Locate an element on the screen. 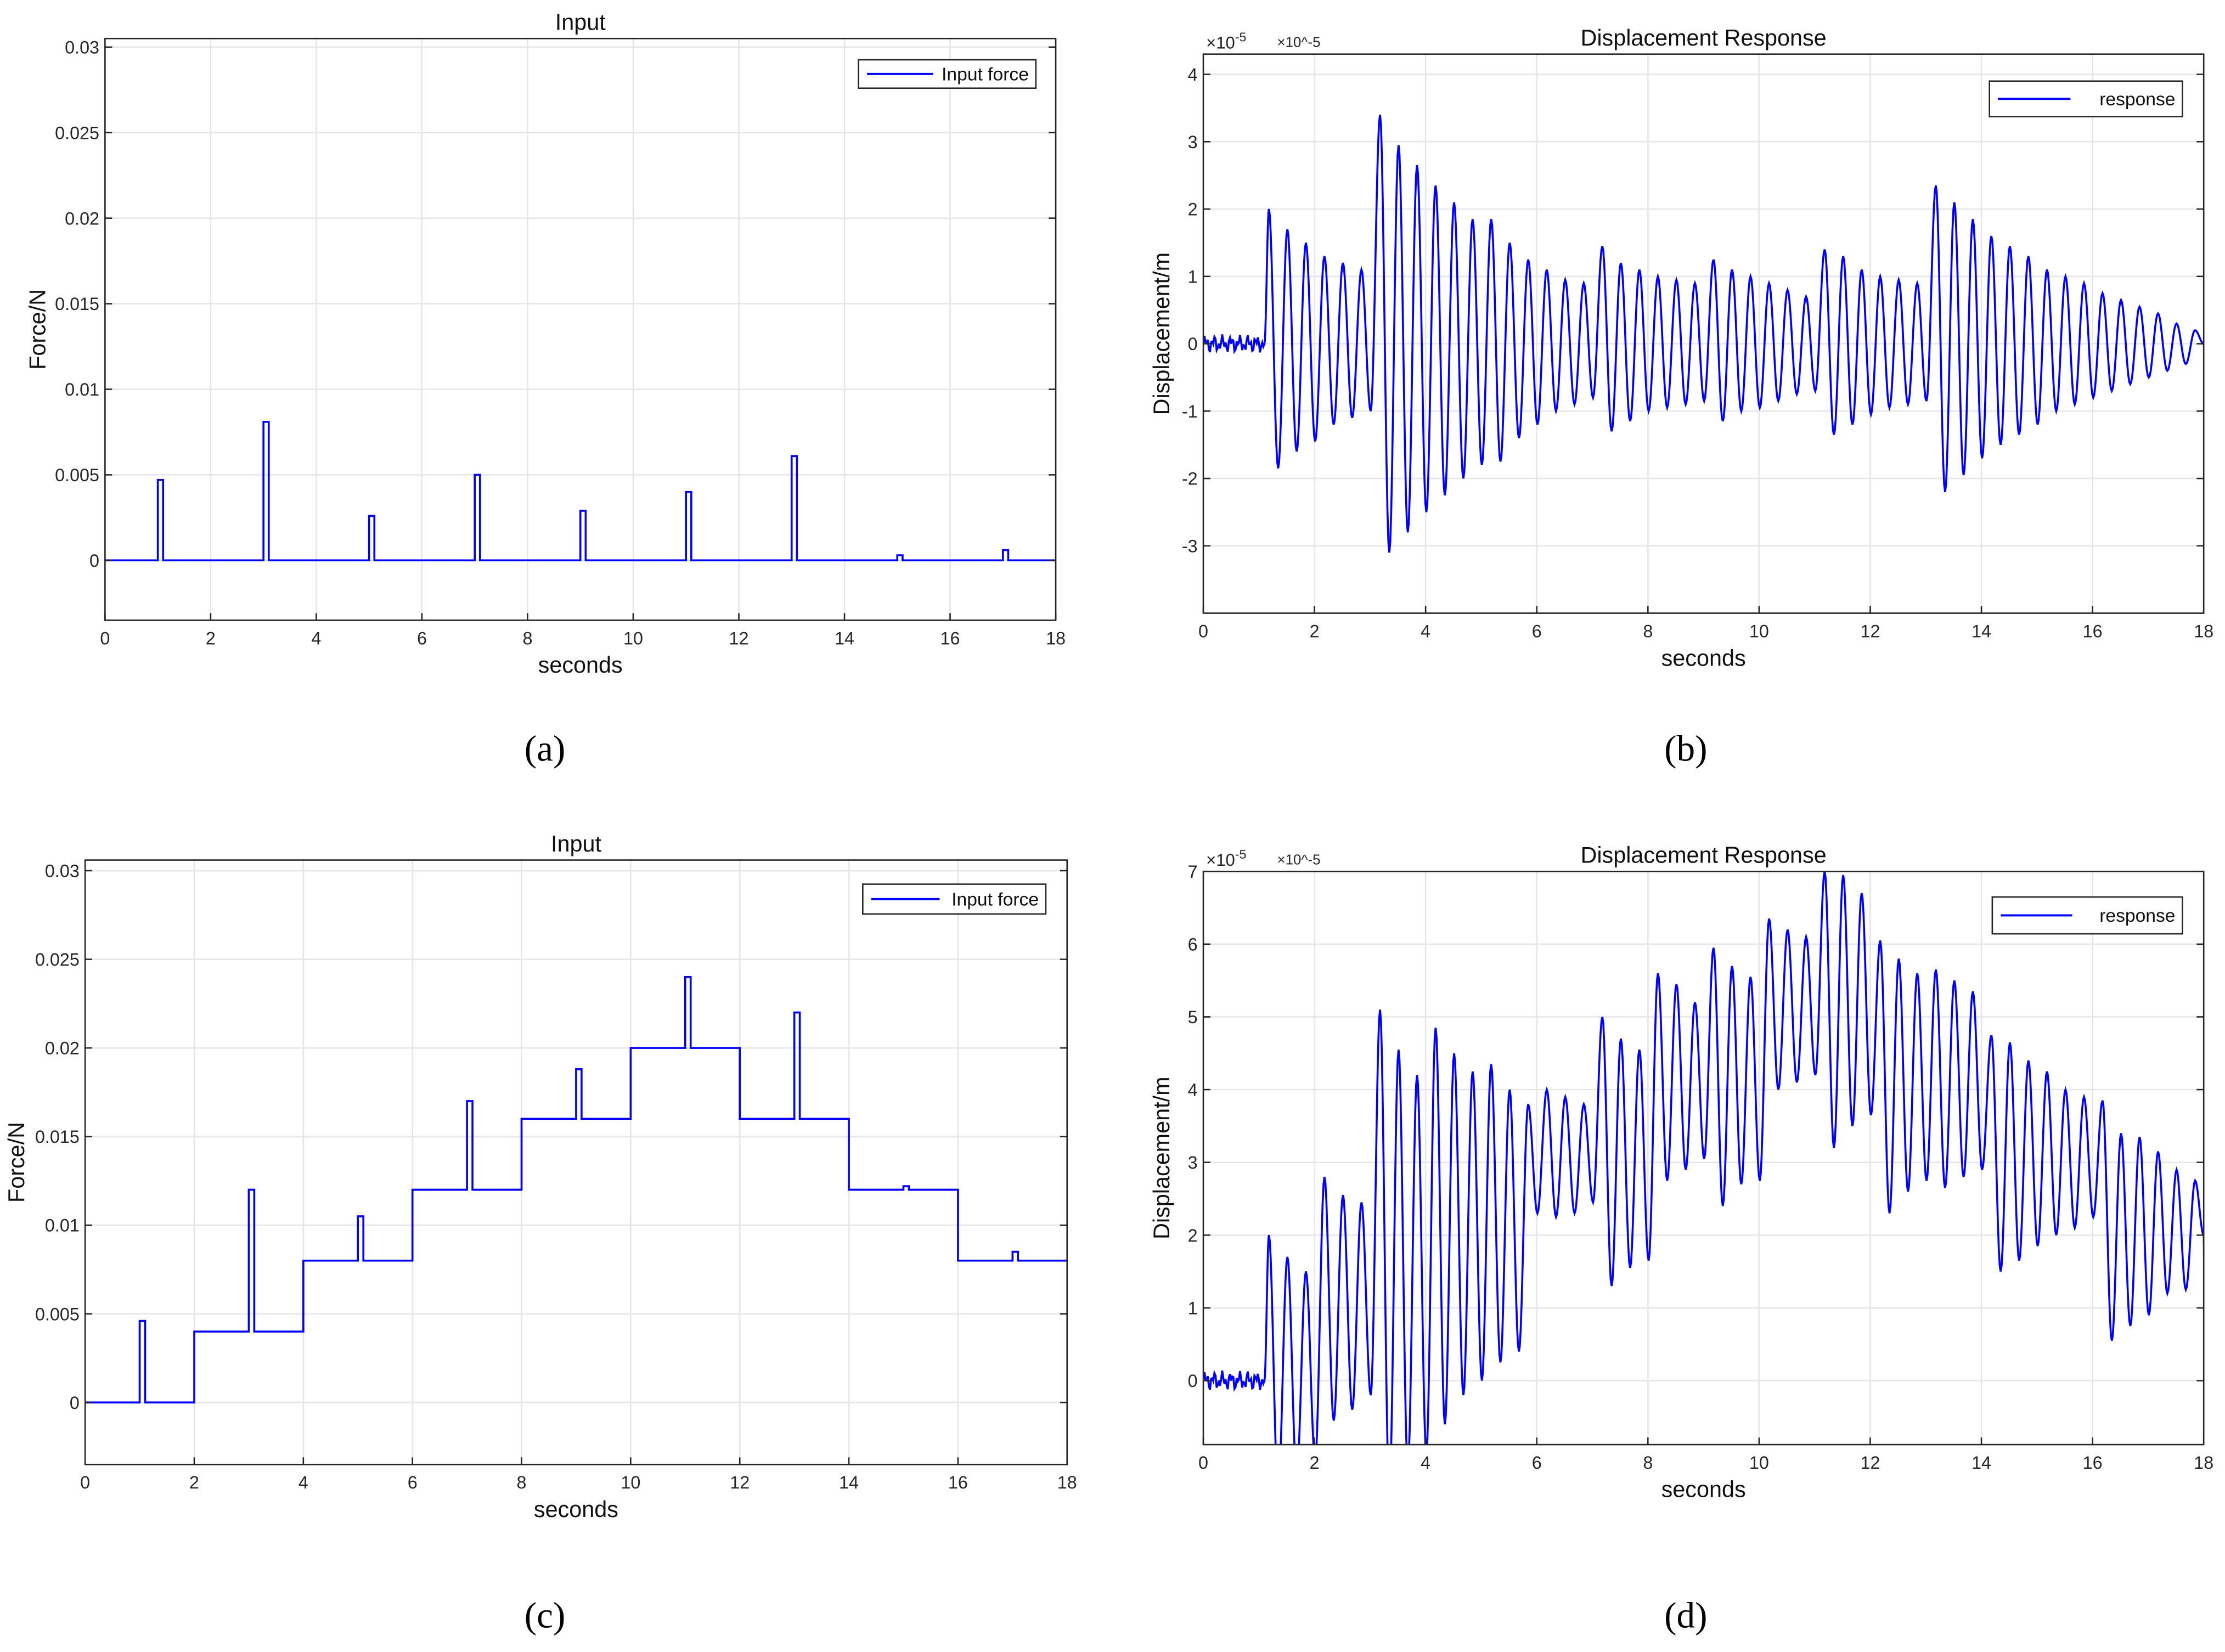 This screenshot has height=1652, width=2225. chart-title: Input is located at coordinates (576, 844).